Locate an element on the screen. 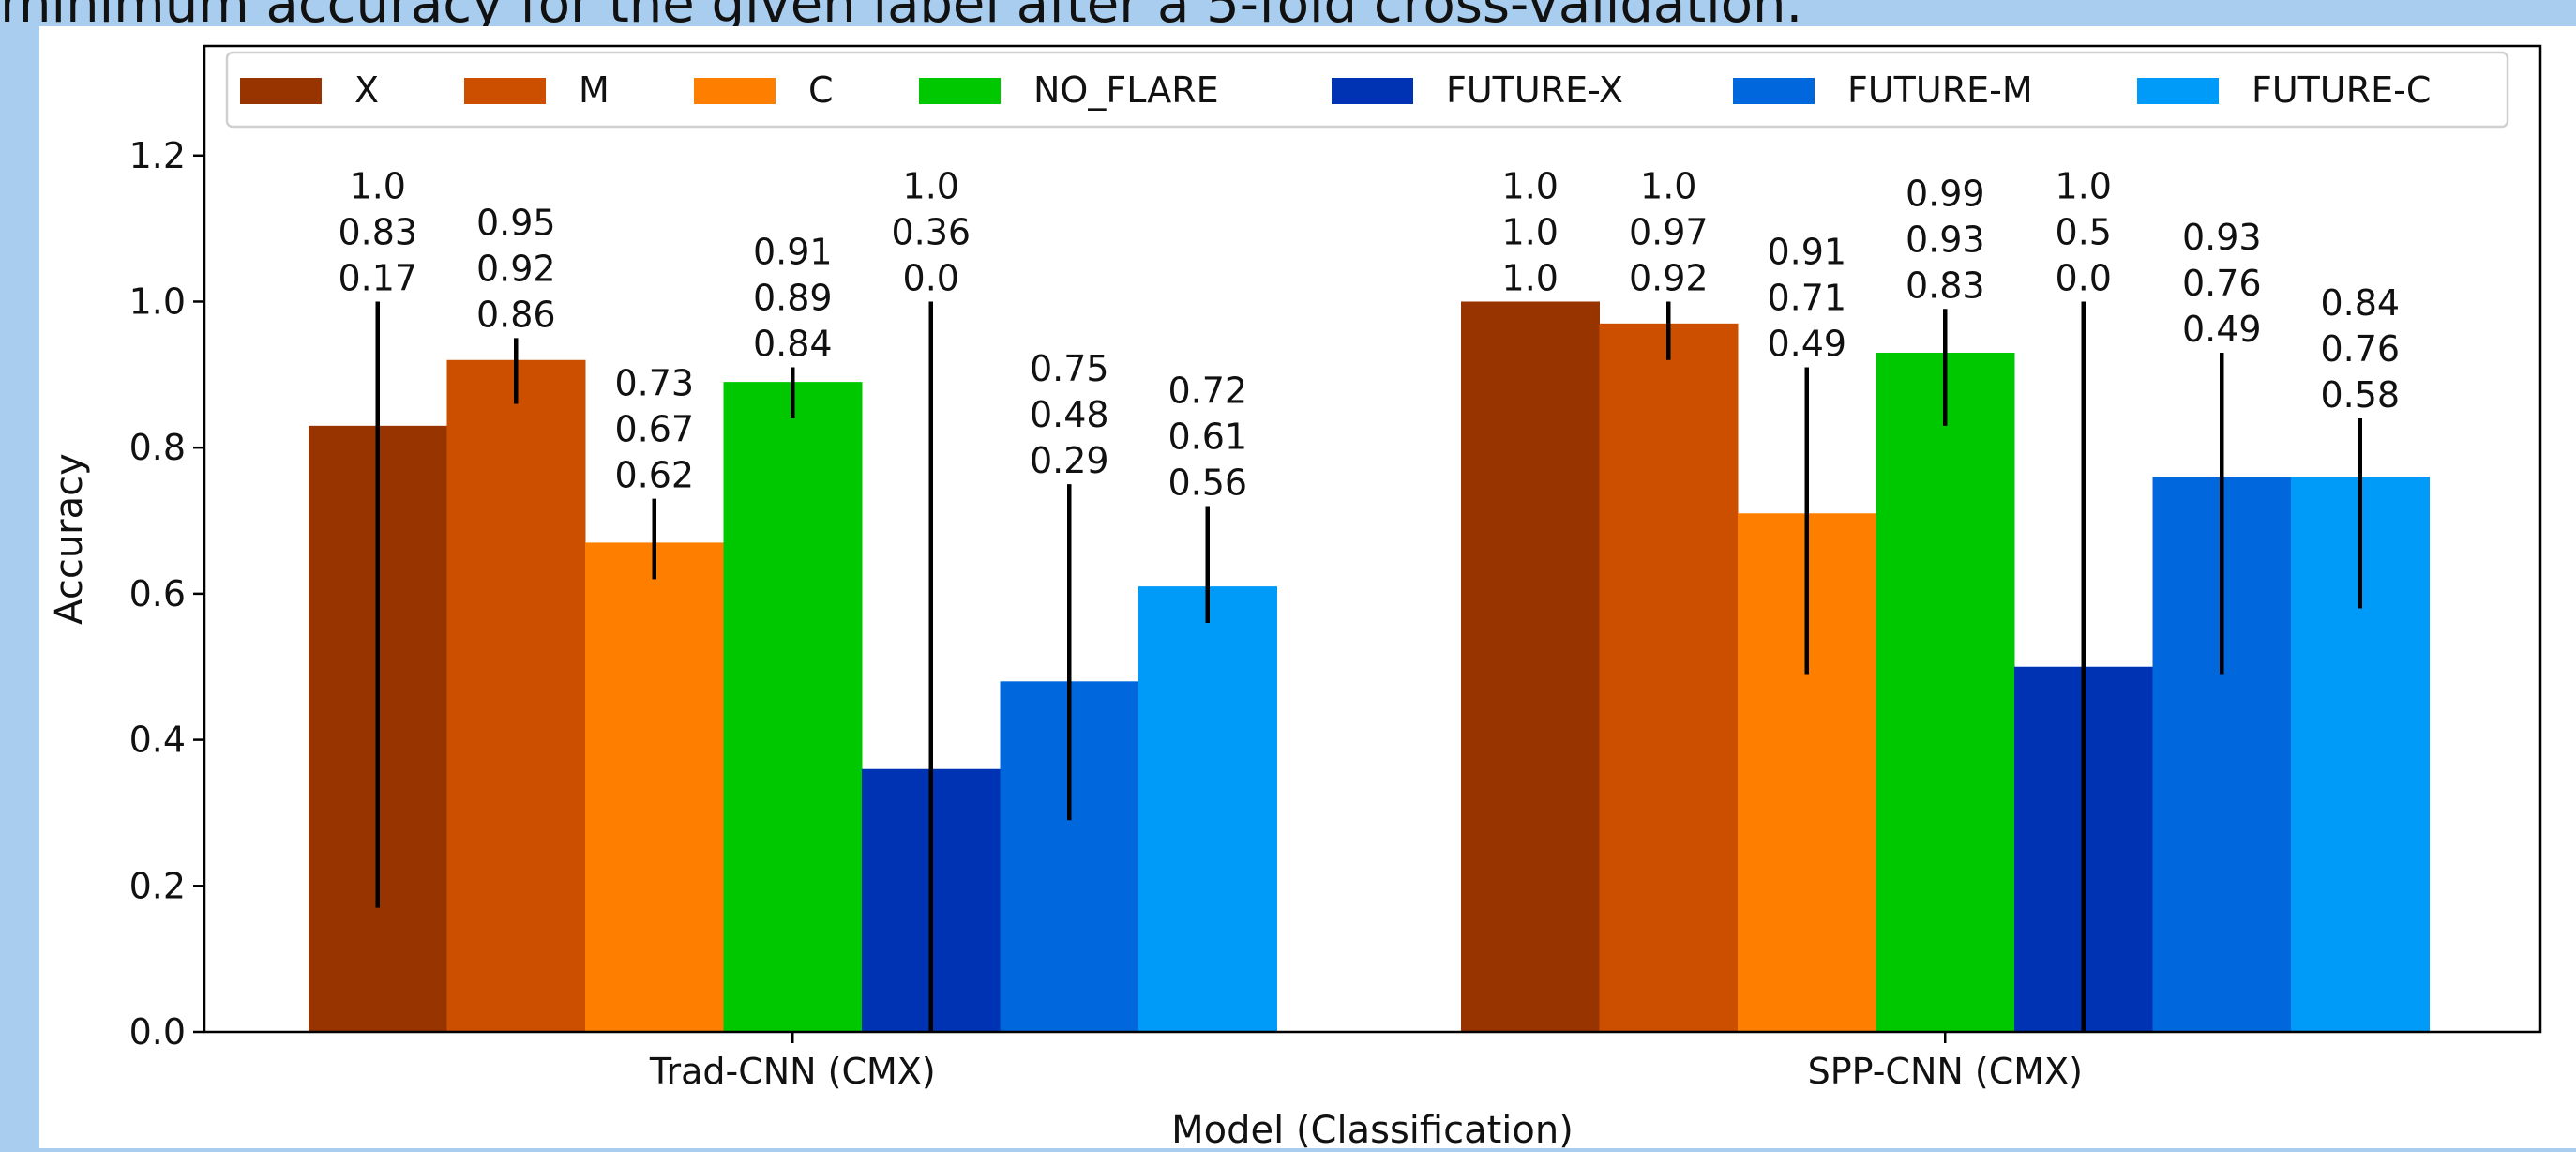 This screenshot has height=1152, width=2576. x-tick-label: SPP-CNN (CMX) is located at coordinates (1945, 1072).